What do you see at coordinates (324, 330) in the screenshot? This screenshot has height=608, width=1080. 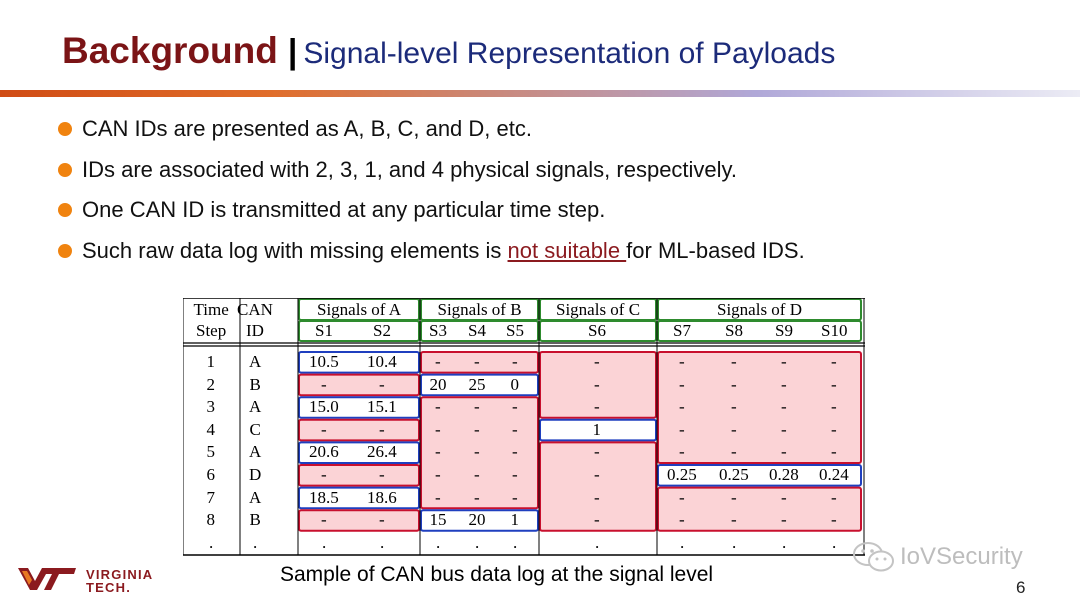 I see `signal-name-label: S1` at bounding box center [324, 330].